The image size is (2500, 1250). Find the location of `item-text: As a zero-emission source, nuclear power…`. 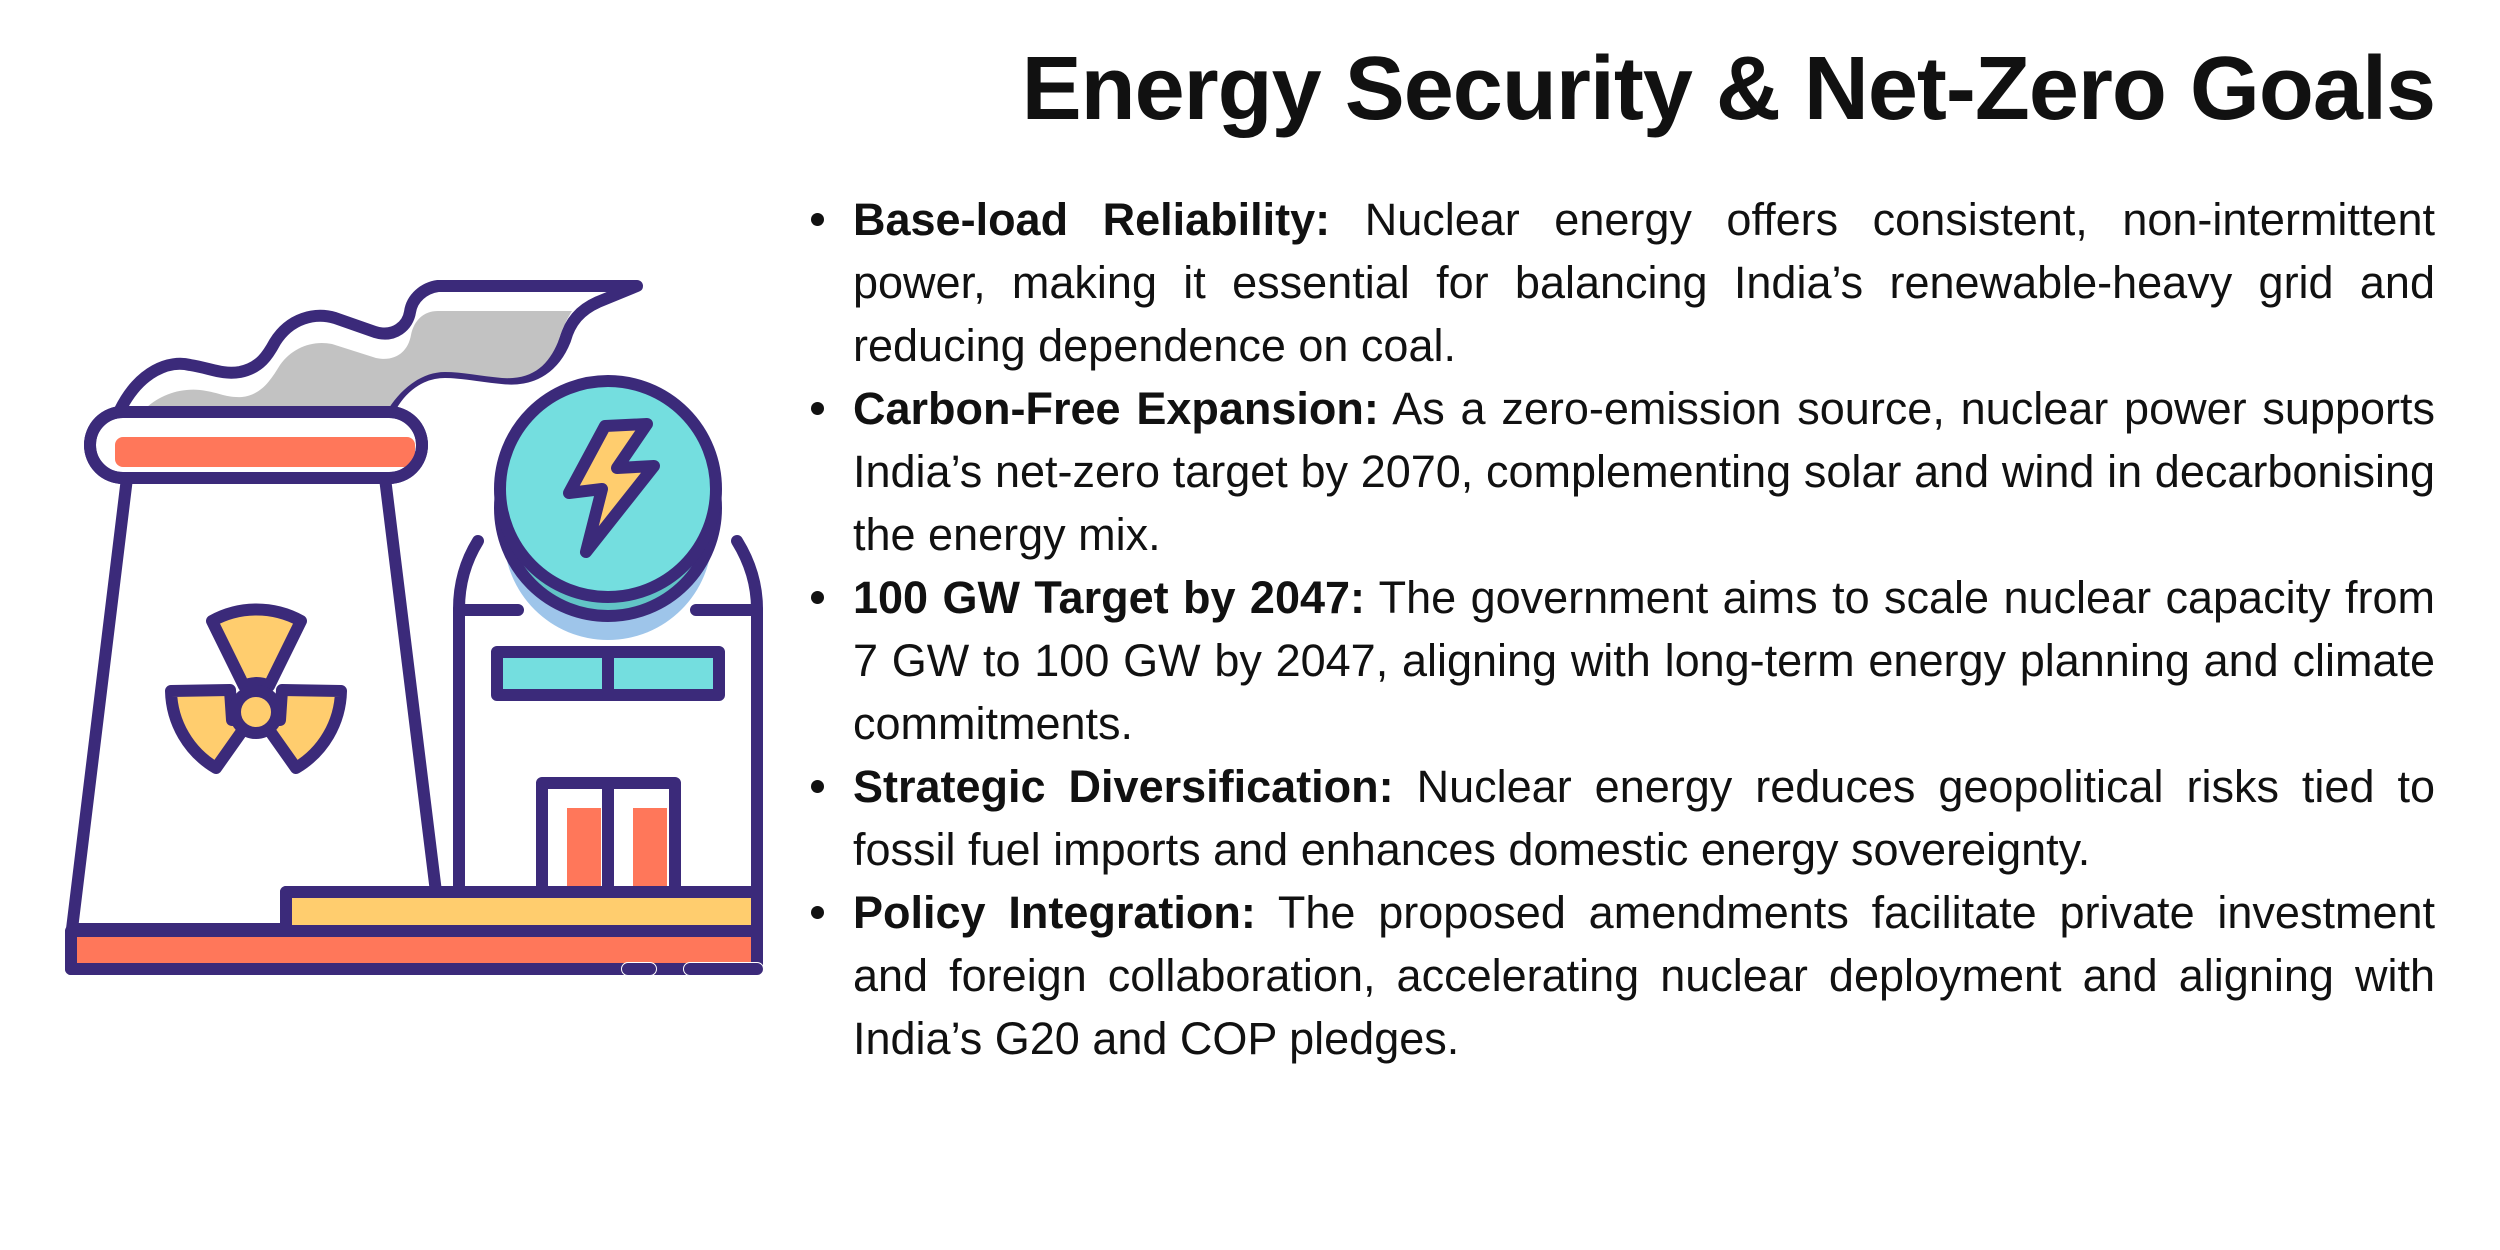

item-text: As a zero-emission source, nuclear power… is located at coordinates (1644, 471).